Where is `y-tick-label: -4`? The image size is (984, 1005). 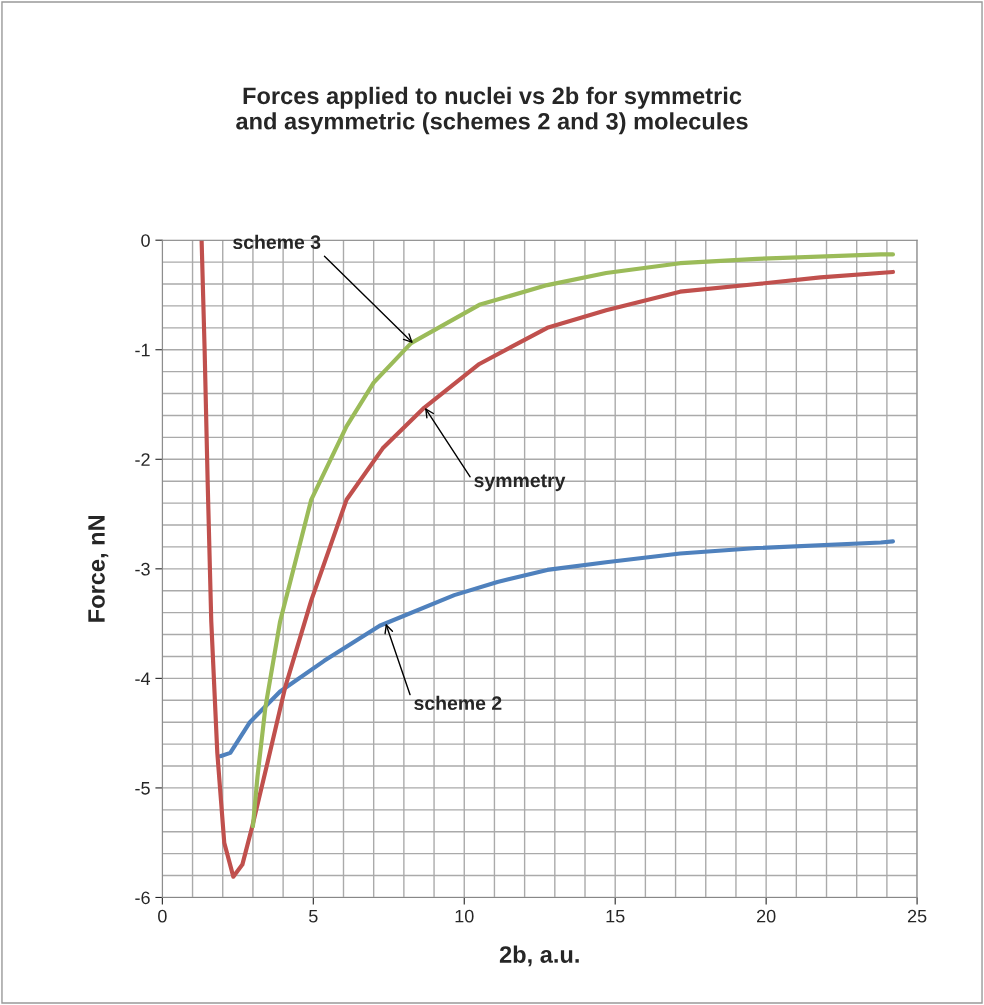 y-tick-label: -4 is located at coordinates (143, 678).